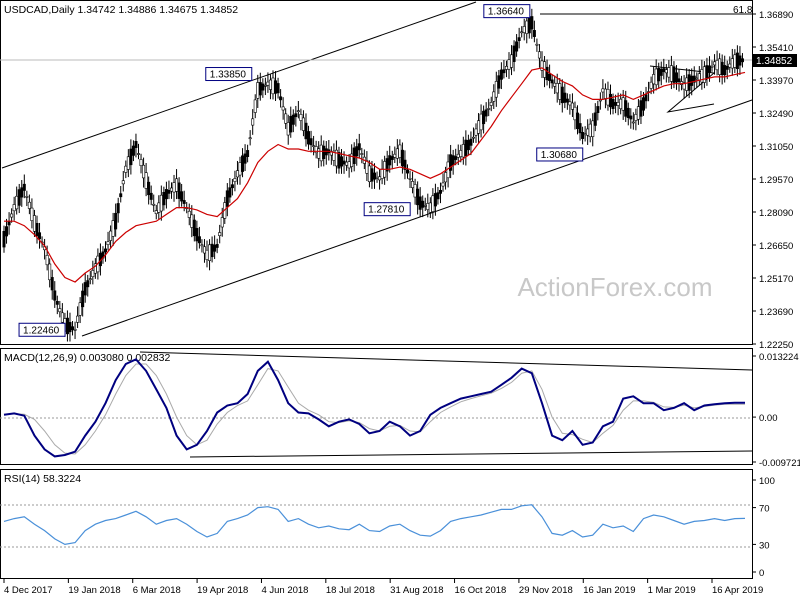 The width and height of the screenshot is (800, 600). I want to click on date-tick: 16 Jan 2019, so click(609, 587).